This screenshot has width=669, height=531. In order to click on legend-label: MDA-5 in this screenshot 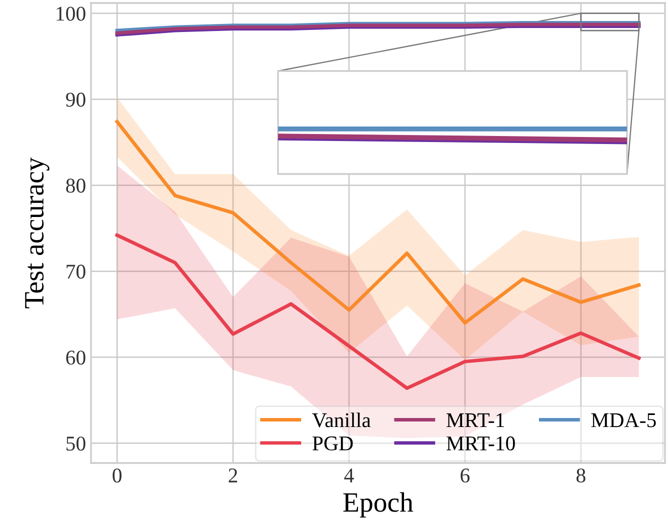, I will do `click(623, 420)`.